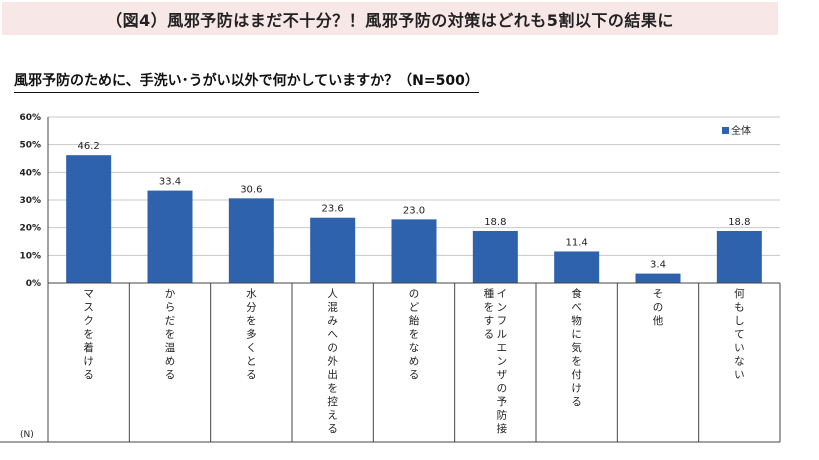  Describe the element at coordinates (496, 361) in the screenshot. I see `category-label: インフルエンザの予防接種をする` at that location.